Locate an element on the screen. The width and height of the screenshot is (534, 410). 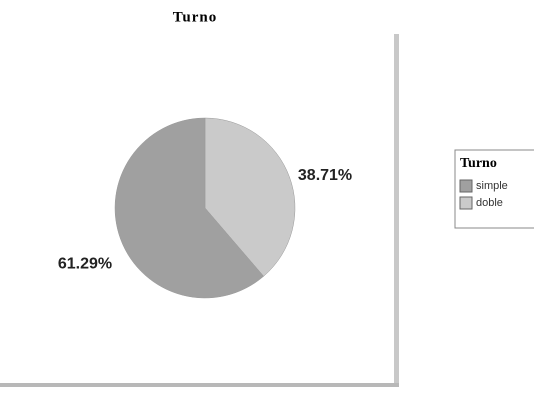
legend-title: Turno is located at coordinates (478, 163).